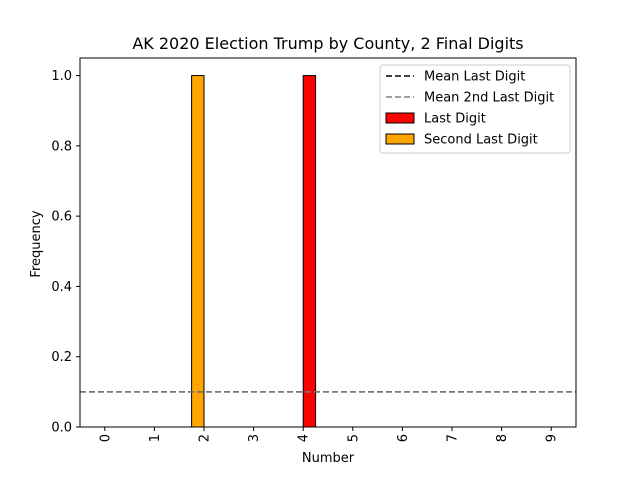 This screenshot has width=640, height=480. Describe the element at coordinates (61, 217) in the screenshot. I see `y-tick-label: 0.6` at that location.